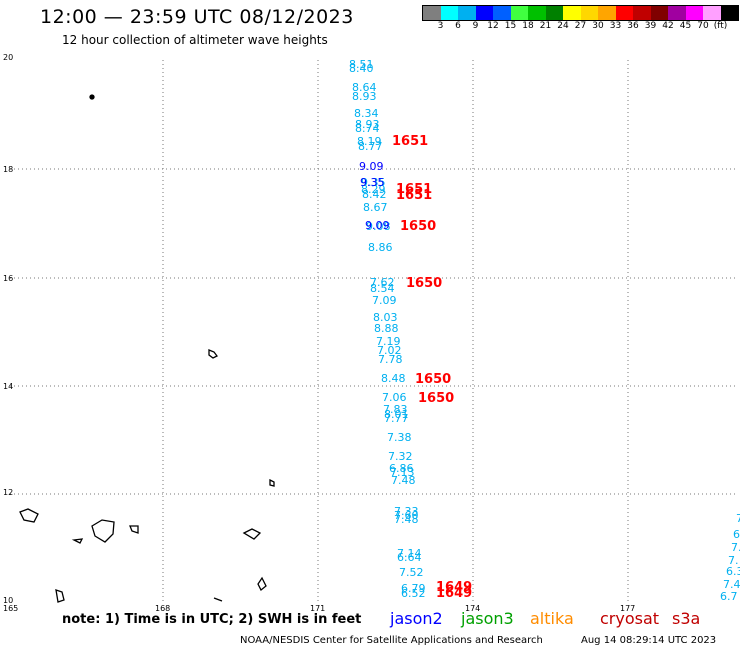 The image size is (740, 650). What do you see at coordinates (729, 596) in the screenshot?
I see `swh-value: 6.7` at bounding box center [729, 596].